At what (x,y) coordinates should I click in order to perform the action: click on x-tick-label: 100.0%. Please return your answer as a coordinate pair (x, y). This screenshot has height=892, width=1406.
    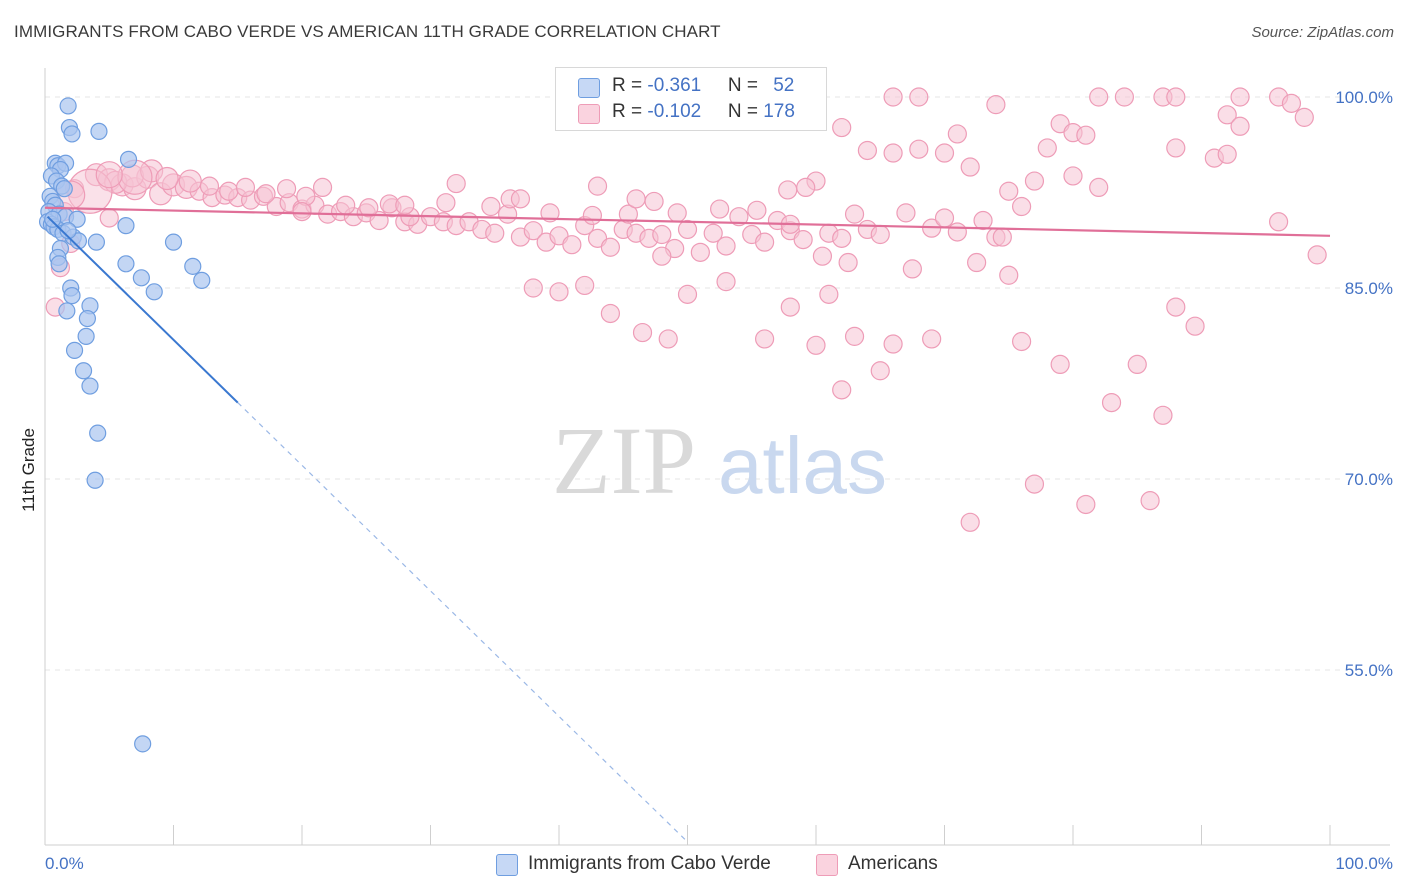
    Looking at the image, I should click on (1364, 863).